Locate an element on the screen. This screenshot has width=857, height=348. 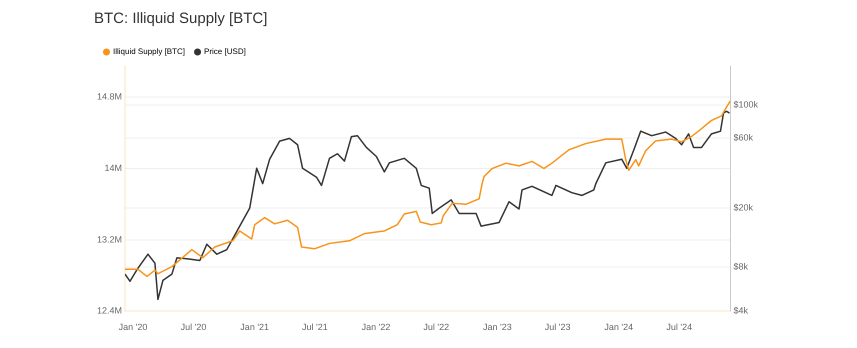
x-tick-label: Jul '24 is located at coordinates (679, 327).